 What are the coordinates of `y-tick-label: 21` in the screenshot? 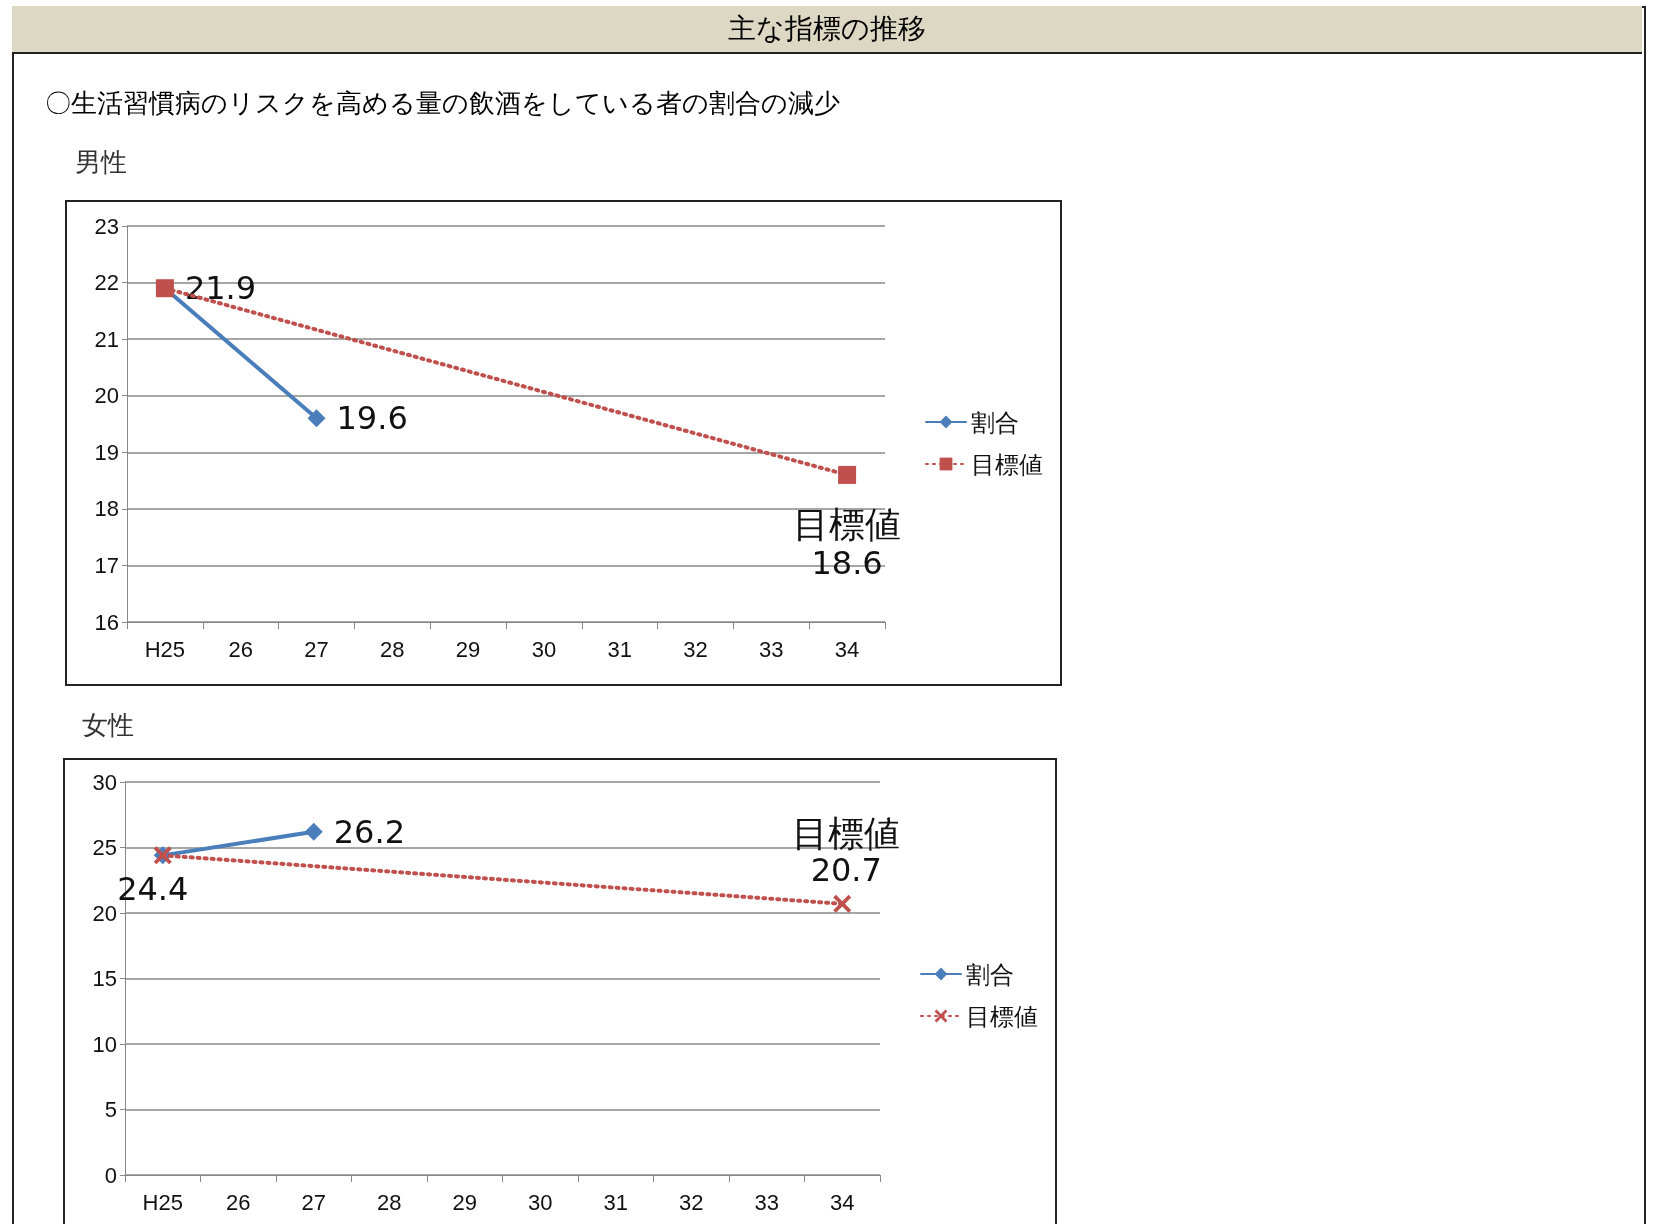 It's located at (106, 339).